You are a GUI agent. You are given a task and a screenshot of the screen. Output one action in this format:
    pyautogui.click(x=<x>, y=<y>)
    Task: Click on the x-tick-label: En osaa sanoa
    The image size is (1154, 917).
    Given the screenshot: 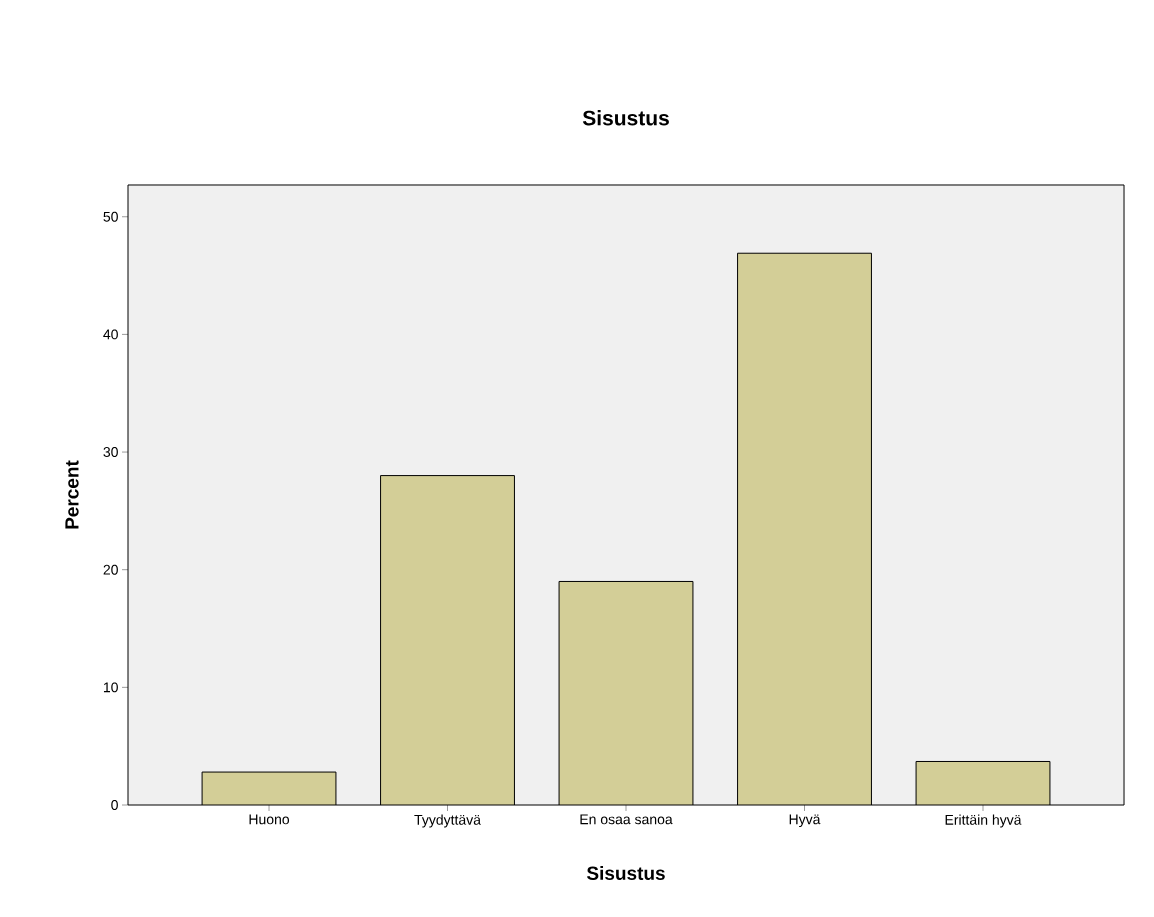 What is the action you would take?
    pyautogui.click(x=626, y=819)
    